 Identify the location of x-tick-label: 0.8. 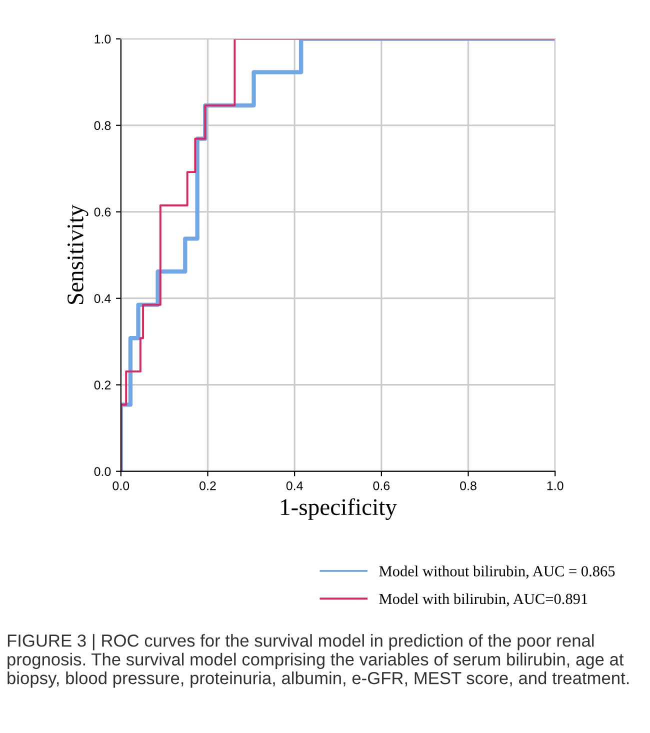
(468, 485).